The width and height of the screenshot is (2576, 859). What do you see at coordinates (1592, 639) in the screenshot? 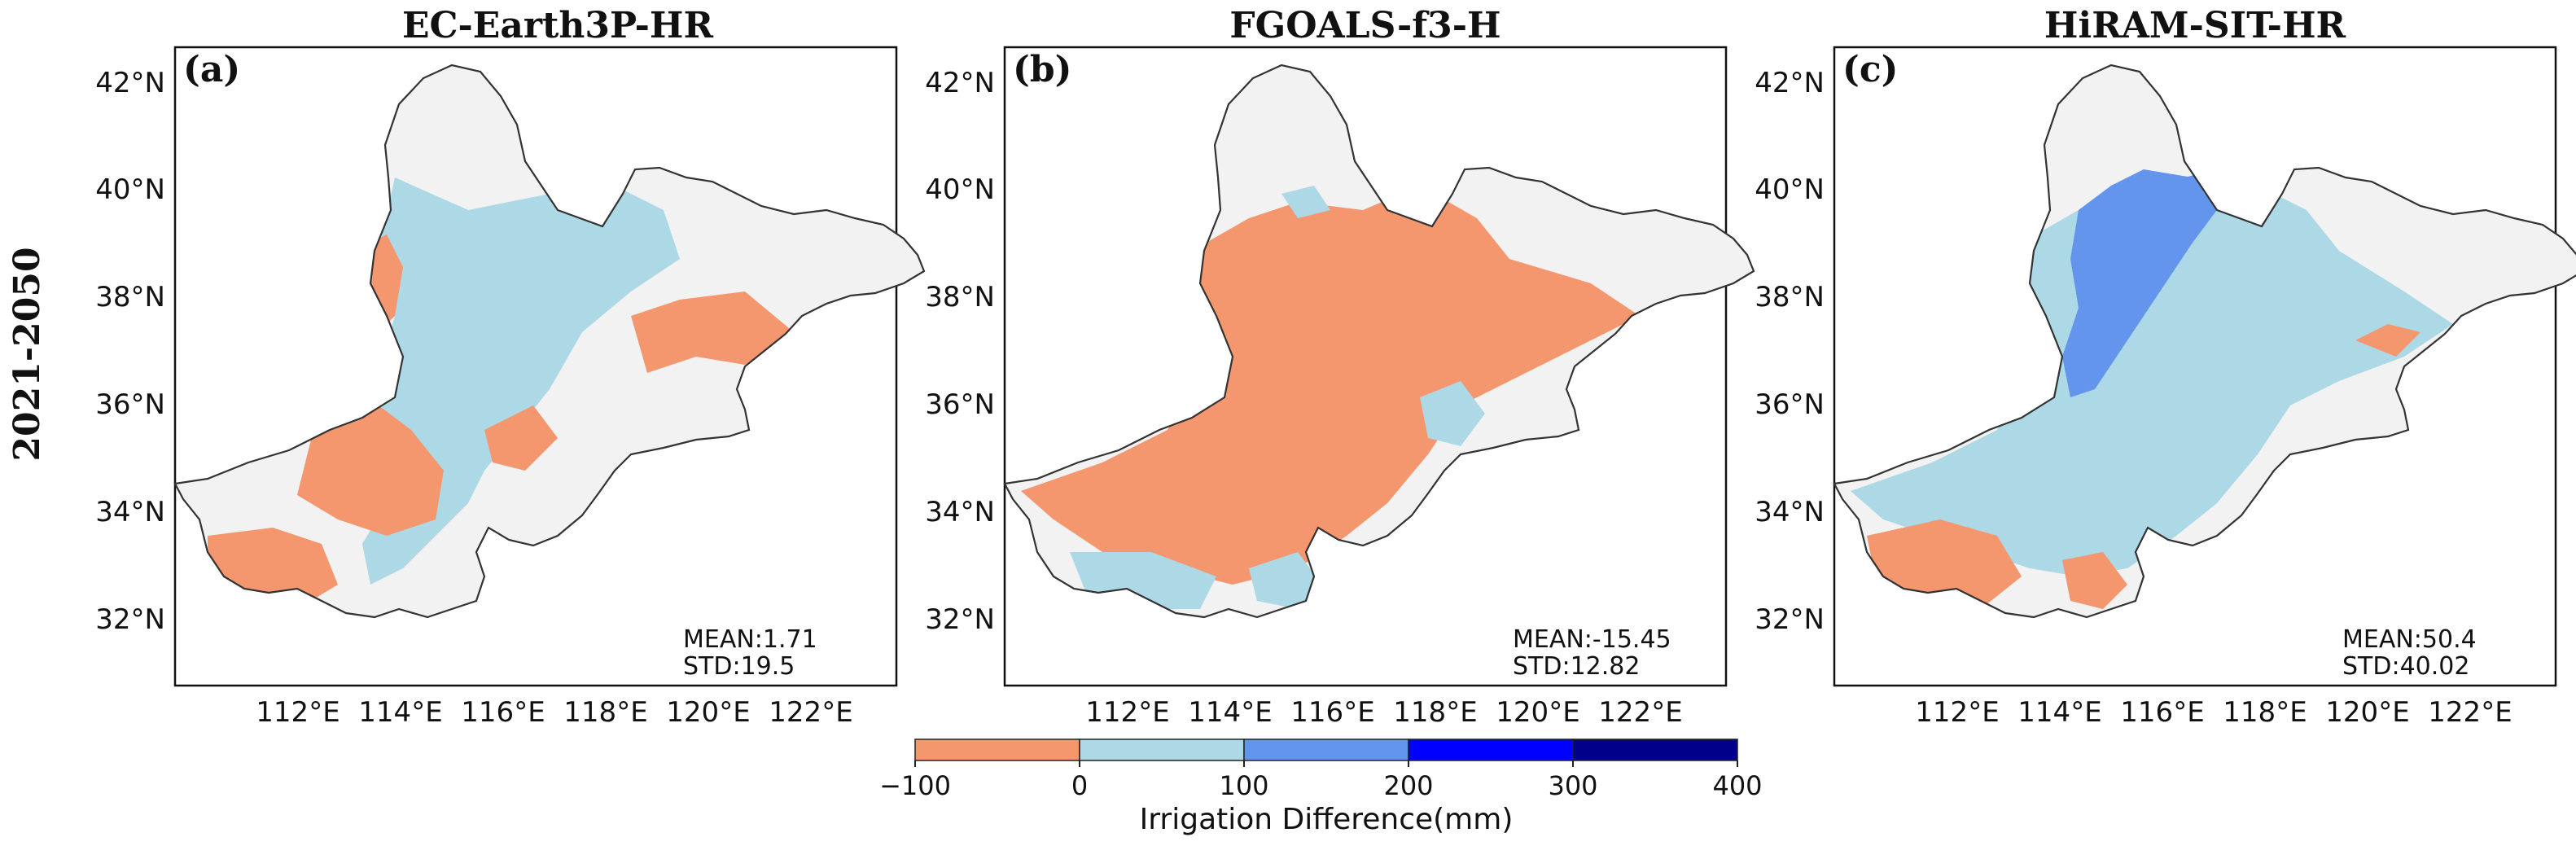
I see `mean-label-b: MEAN:-15.45` at bounding box center [1592, 639].